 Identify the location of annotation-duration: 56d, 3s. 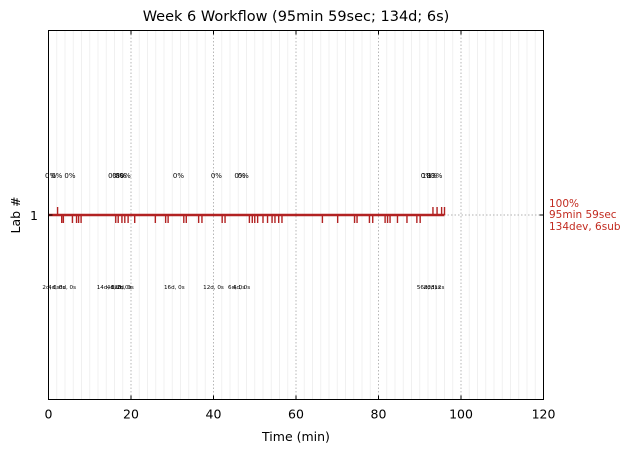
(427, 288).